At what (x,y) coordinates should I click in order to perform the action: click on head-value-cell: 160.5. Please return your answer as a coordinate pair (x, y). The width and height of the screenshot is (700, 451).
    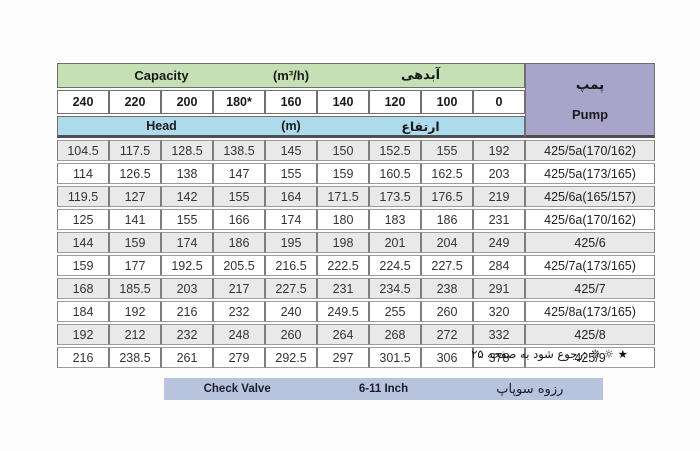
    Looking at the image, I should click on (395, 173).